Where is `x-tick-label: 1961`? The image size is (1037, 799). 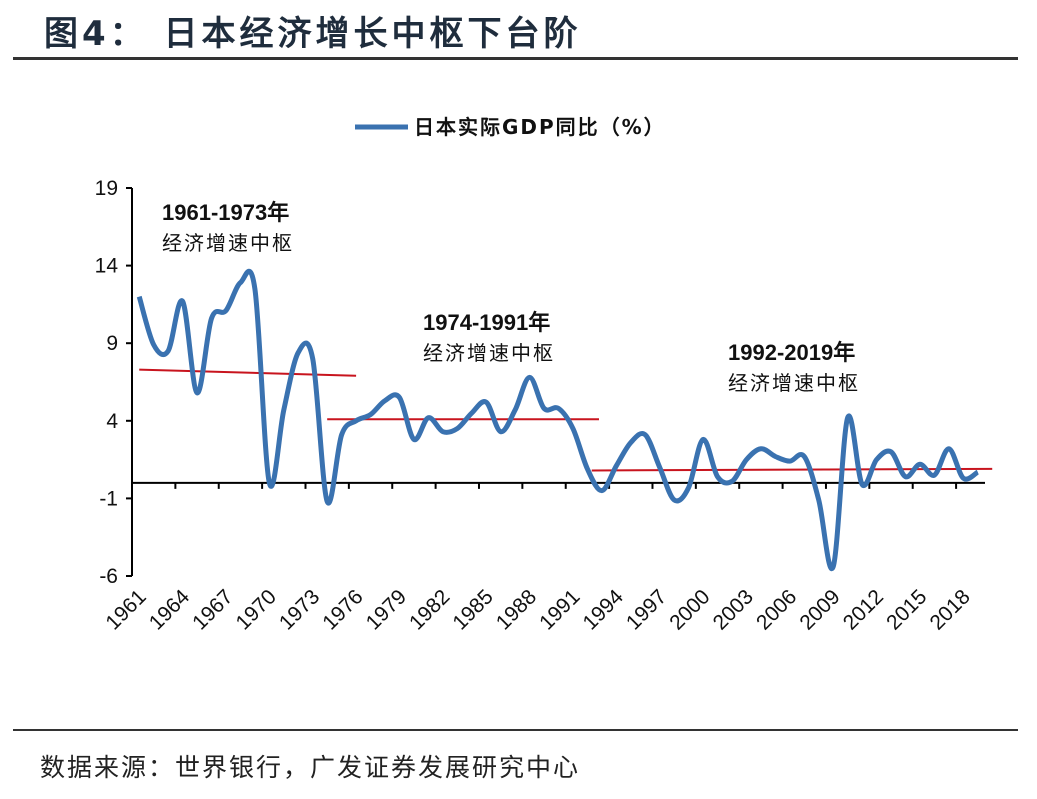 x-tick-label: 1961 is located at coordinates (125, 609).